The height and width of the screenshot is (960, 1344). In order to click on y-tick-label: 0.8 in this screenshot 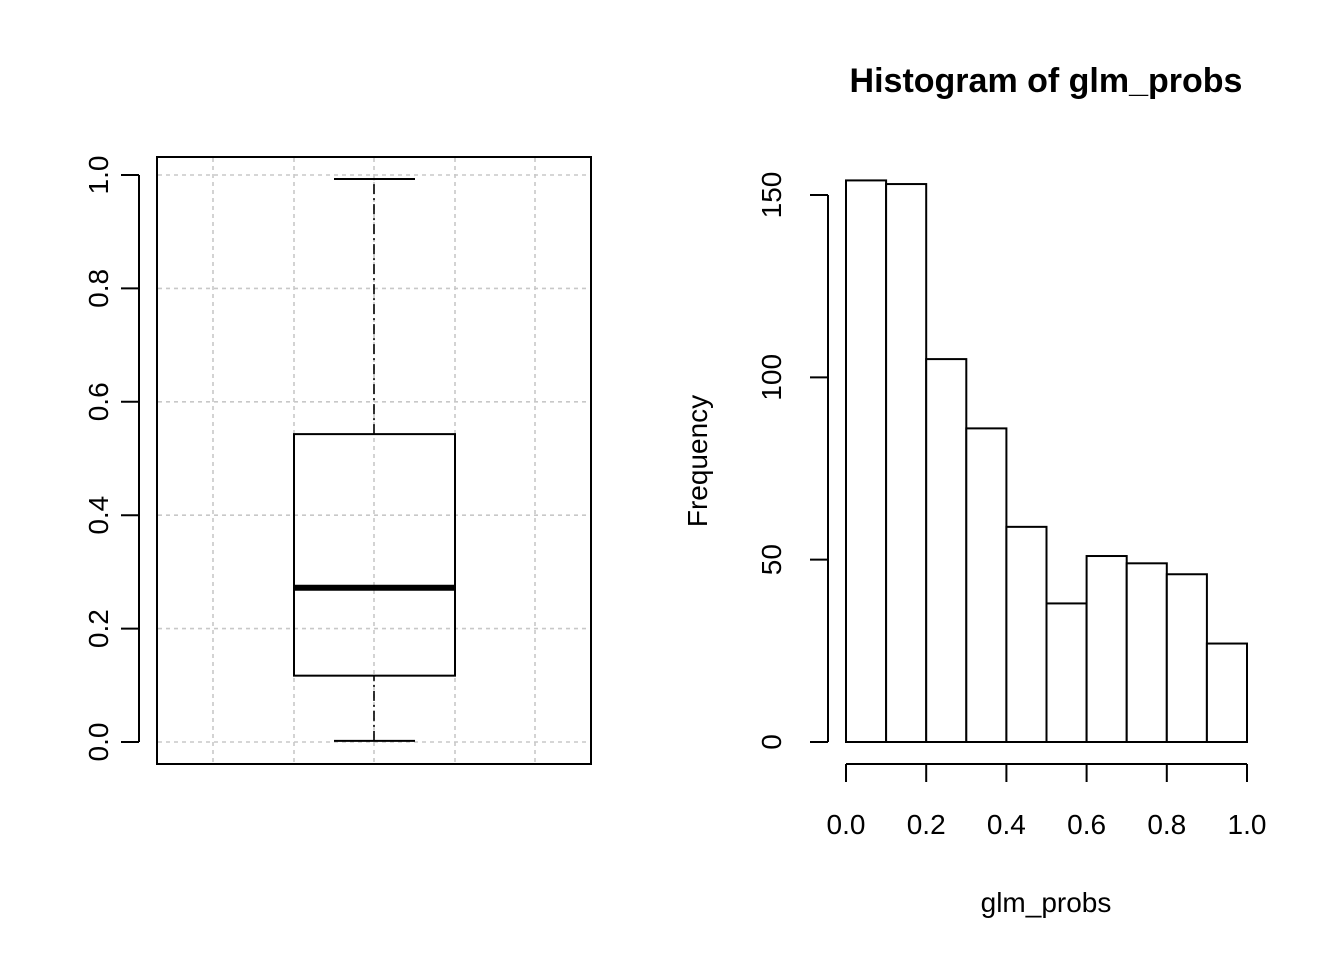, I will do `click(98, 288)`.